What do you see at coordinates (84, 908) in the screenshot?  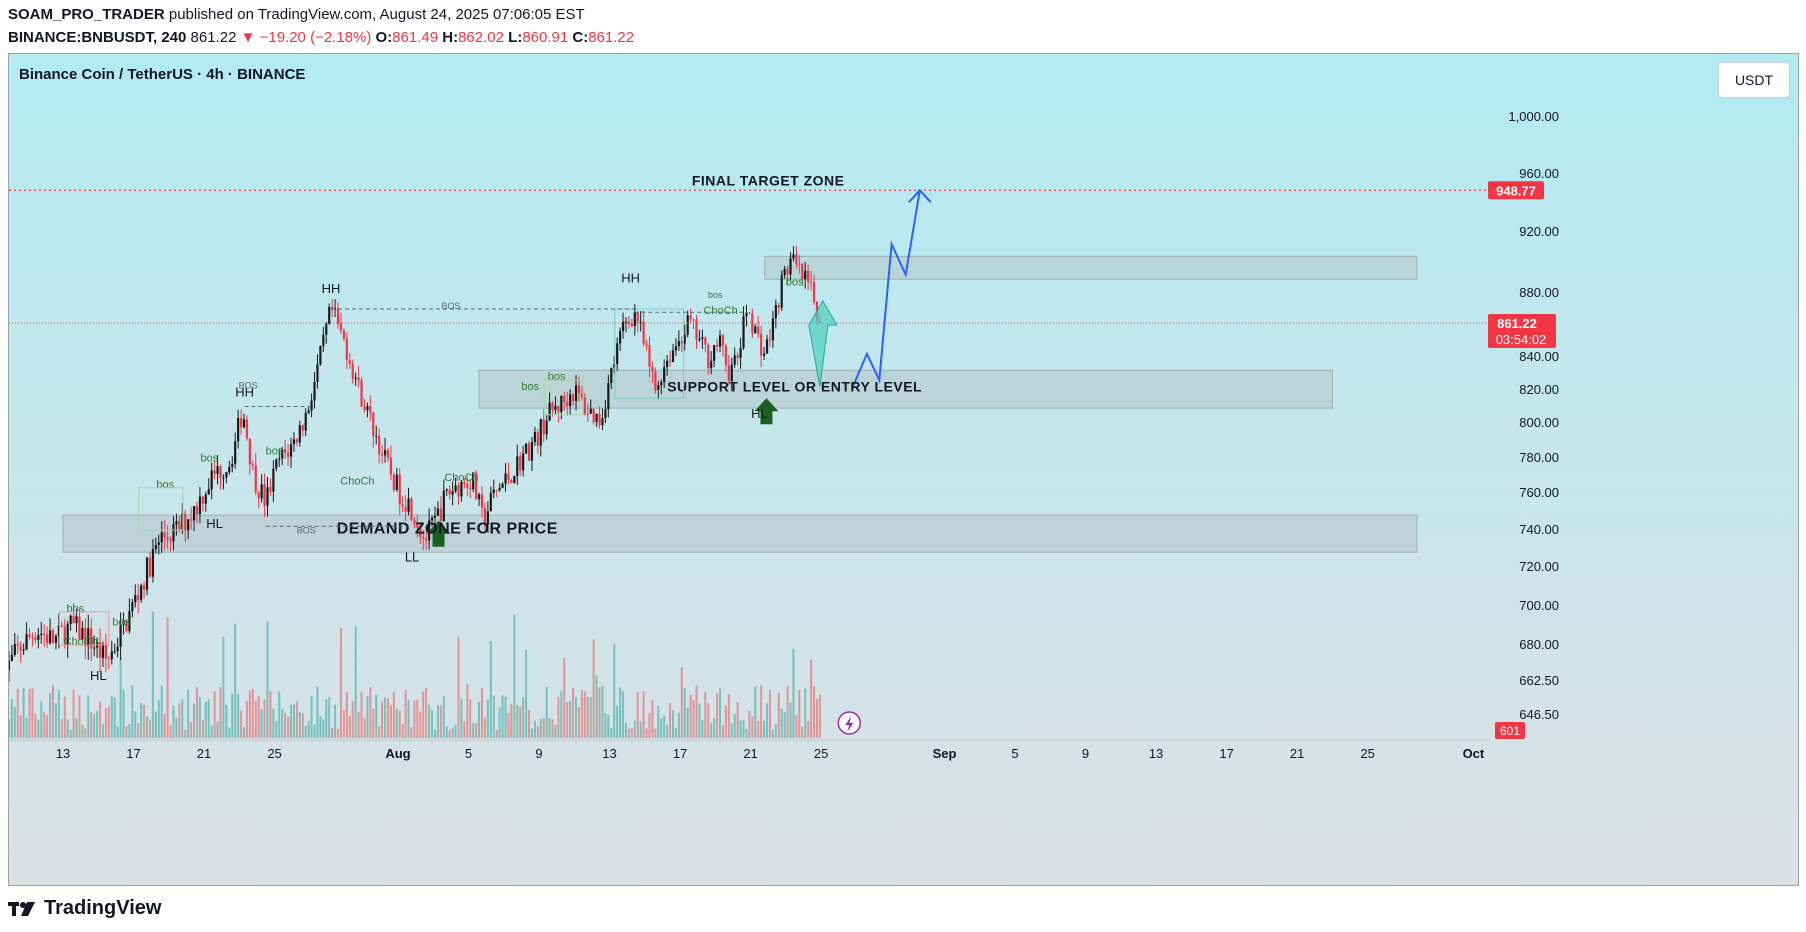 I see `tradingview-logo: TradingView` at bounding box center [84, 908].